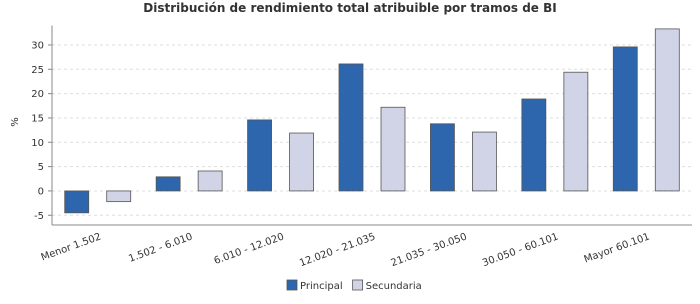 The height and width of the screenshot is (304, 700). I want to click on x-tick-label: Menor 1.502, so click(71, 247).